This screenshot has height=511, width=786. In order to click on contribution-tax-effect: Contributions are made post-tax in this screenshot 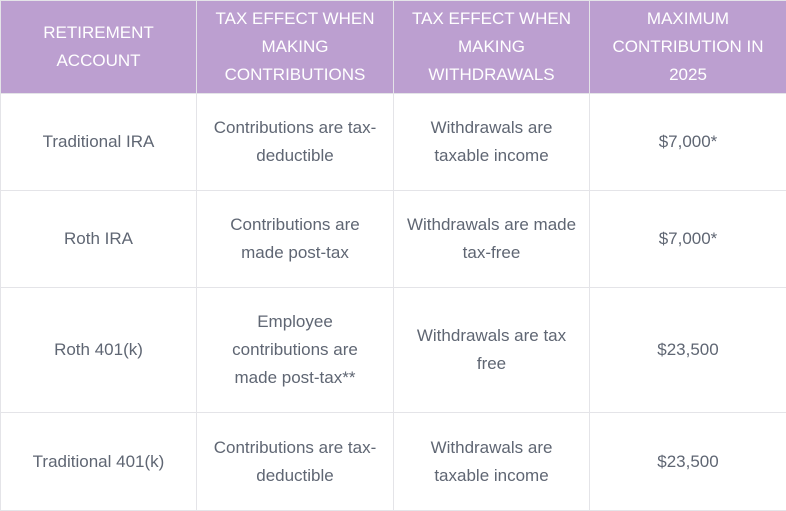, I will do `click(295, 239)`.